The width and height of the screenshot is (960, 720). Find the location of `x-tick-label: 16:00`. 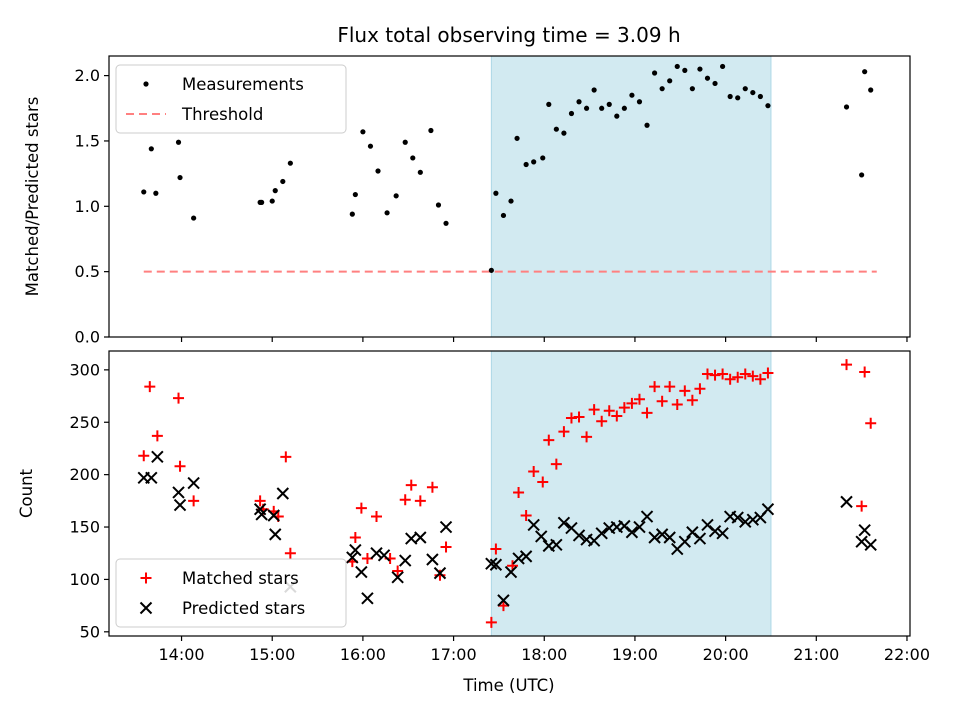

x-tick-label: 16:00 is located at coordinates (363, 654).